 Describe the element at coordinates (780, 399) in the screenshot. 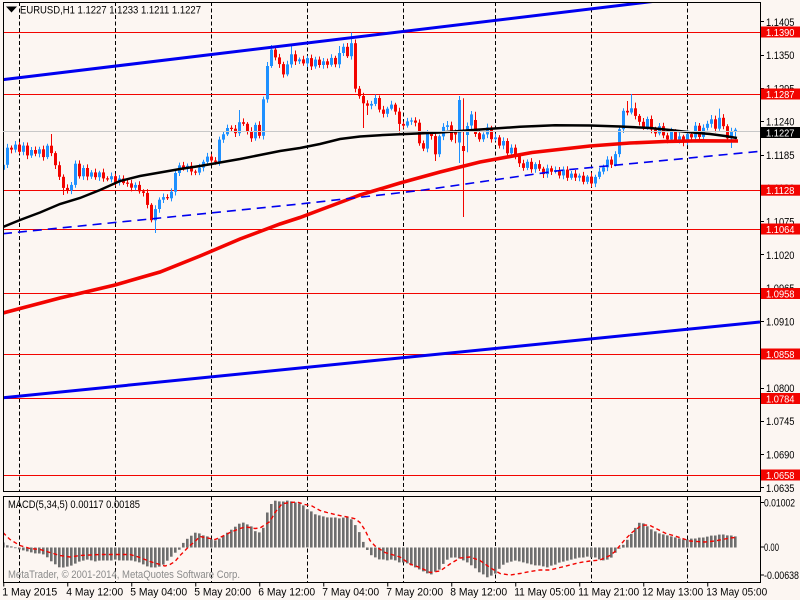

I see `svg-text: 1.0784` at that location.